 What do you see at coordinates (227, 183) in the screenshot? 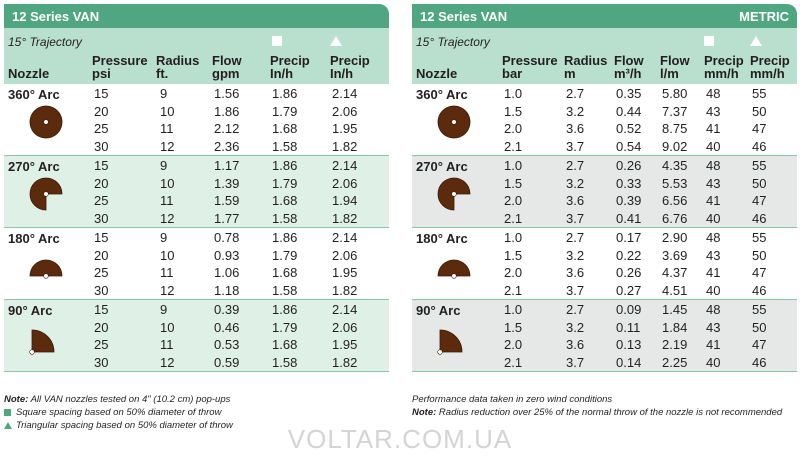
I see `table-cell: 1.39` at bounding box center [227, 183].